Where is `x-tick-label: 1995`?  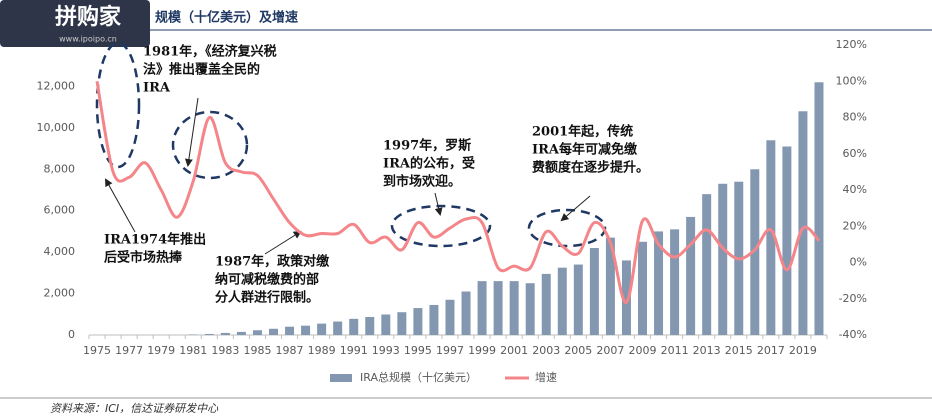
x-tick-label: 1995 is located at coordinates (418, 350).